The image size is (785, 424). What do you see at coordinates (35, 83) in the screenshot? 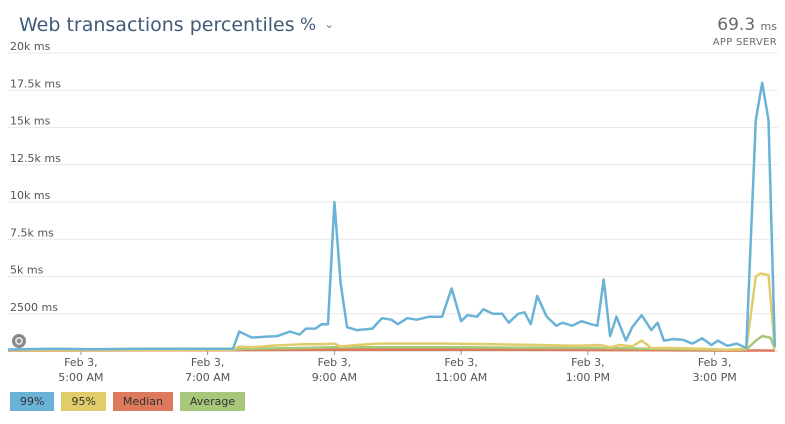
I see `y-tick-label: 17.5k ms` at bounding box center [35, 83].